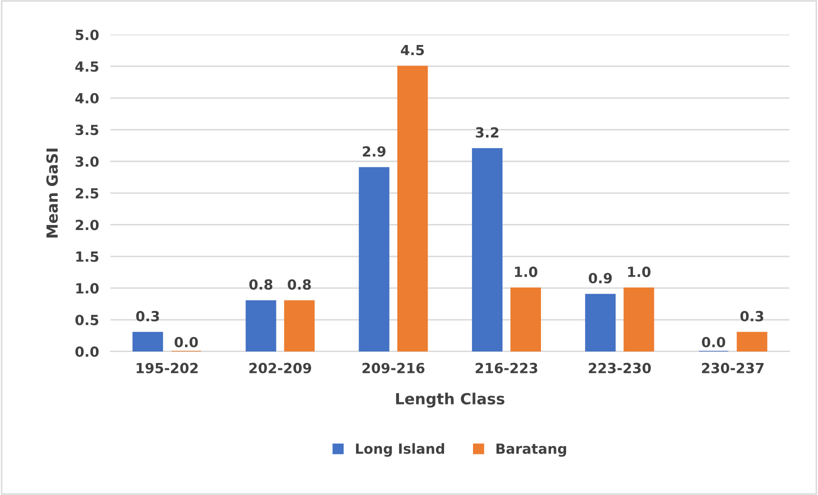 The image size is (818, 495). What do you see at coordinates (412, 50) in the screenshot?
I see `data-label: 4.5` at bounding box center [412, 50].